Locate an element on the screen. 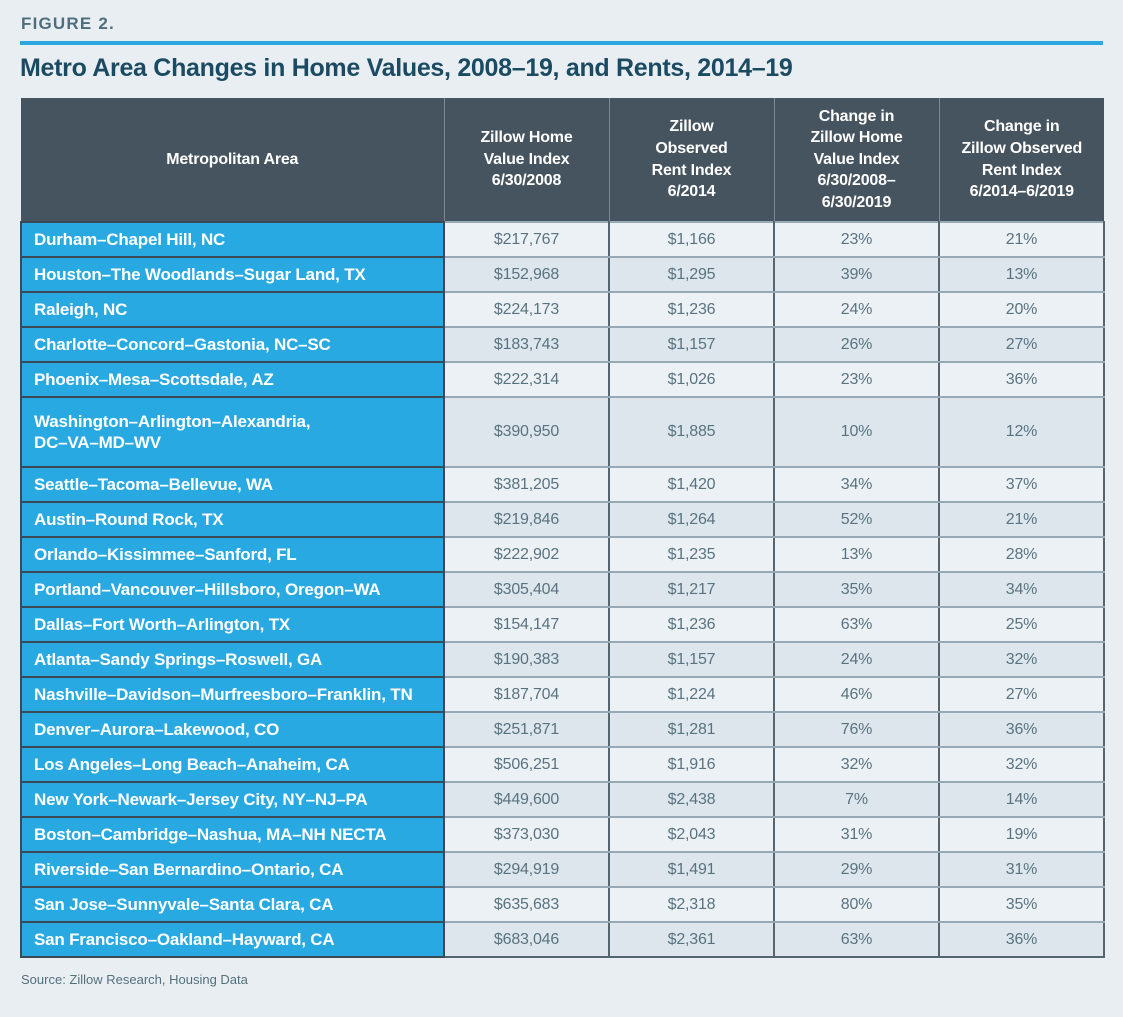  value-cell: $183,743 is located at coordinates (526, 344).